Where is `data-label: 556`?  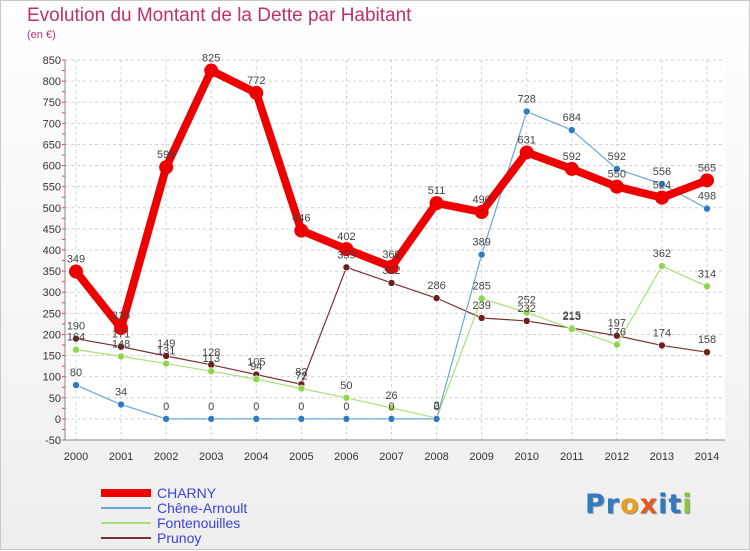
data-label: 556 is located at coordinates (662, 172).